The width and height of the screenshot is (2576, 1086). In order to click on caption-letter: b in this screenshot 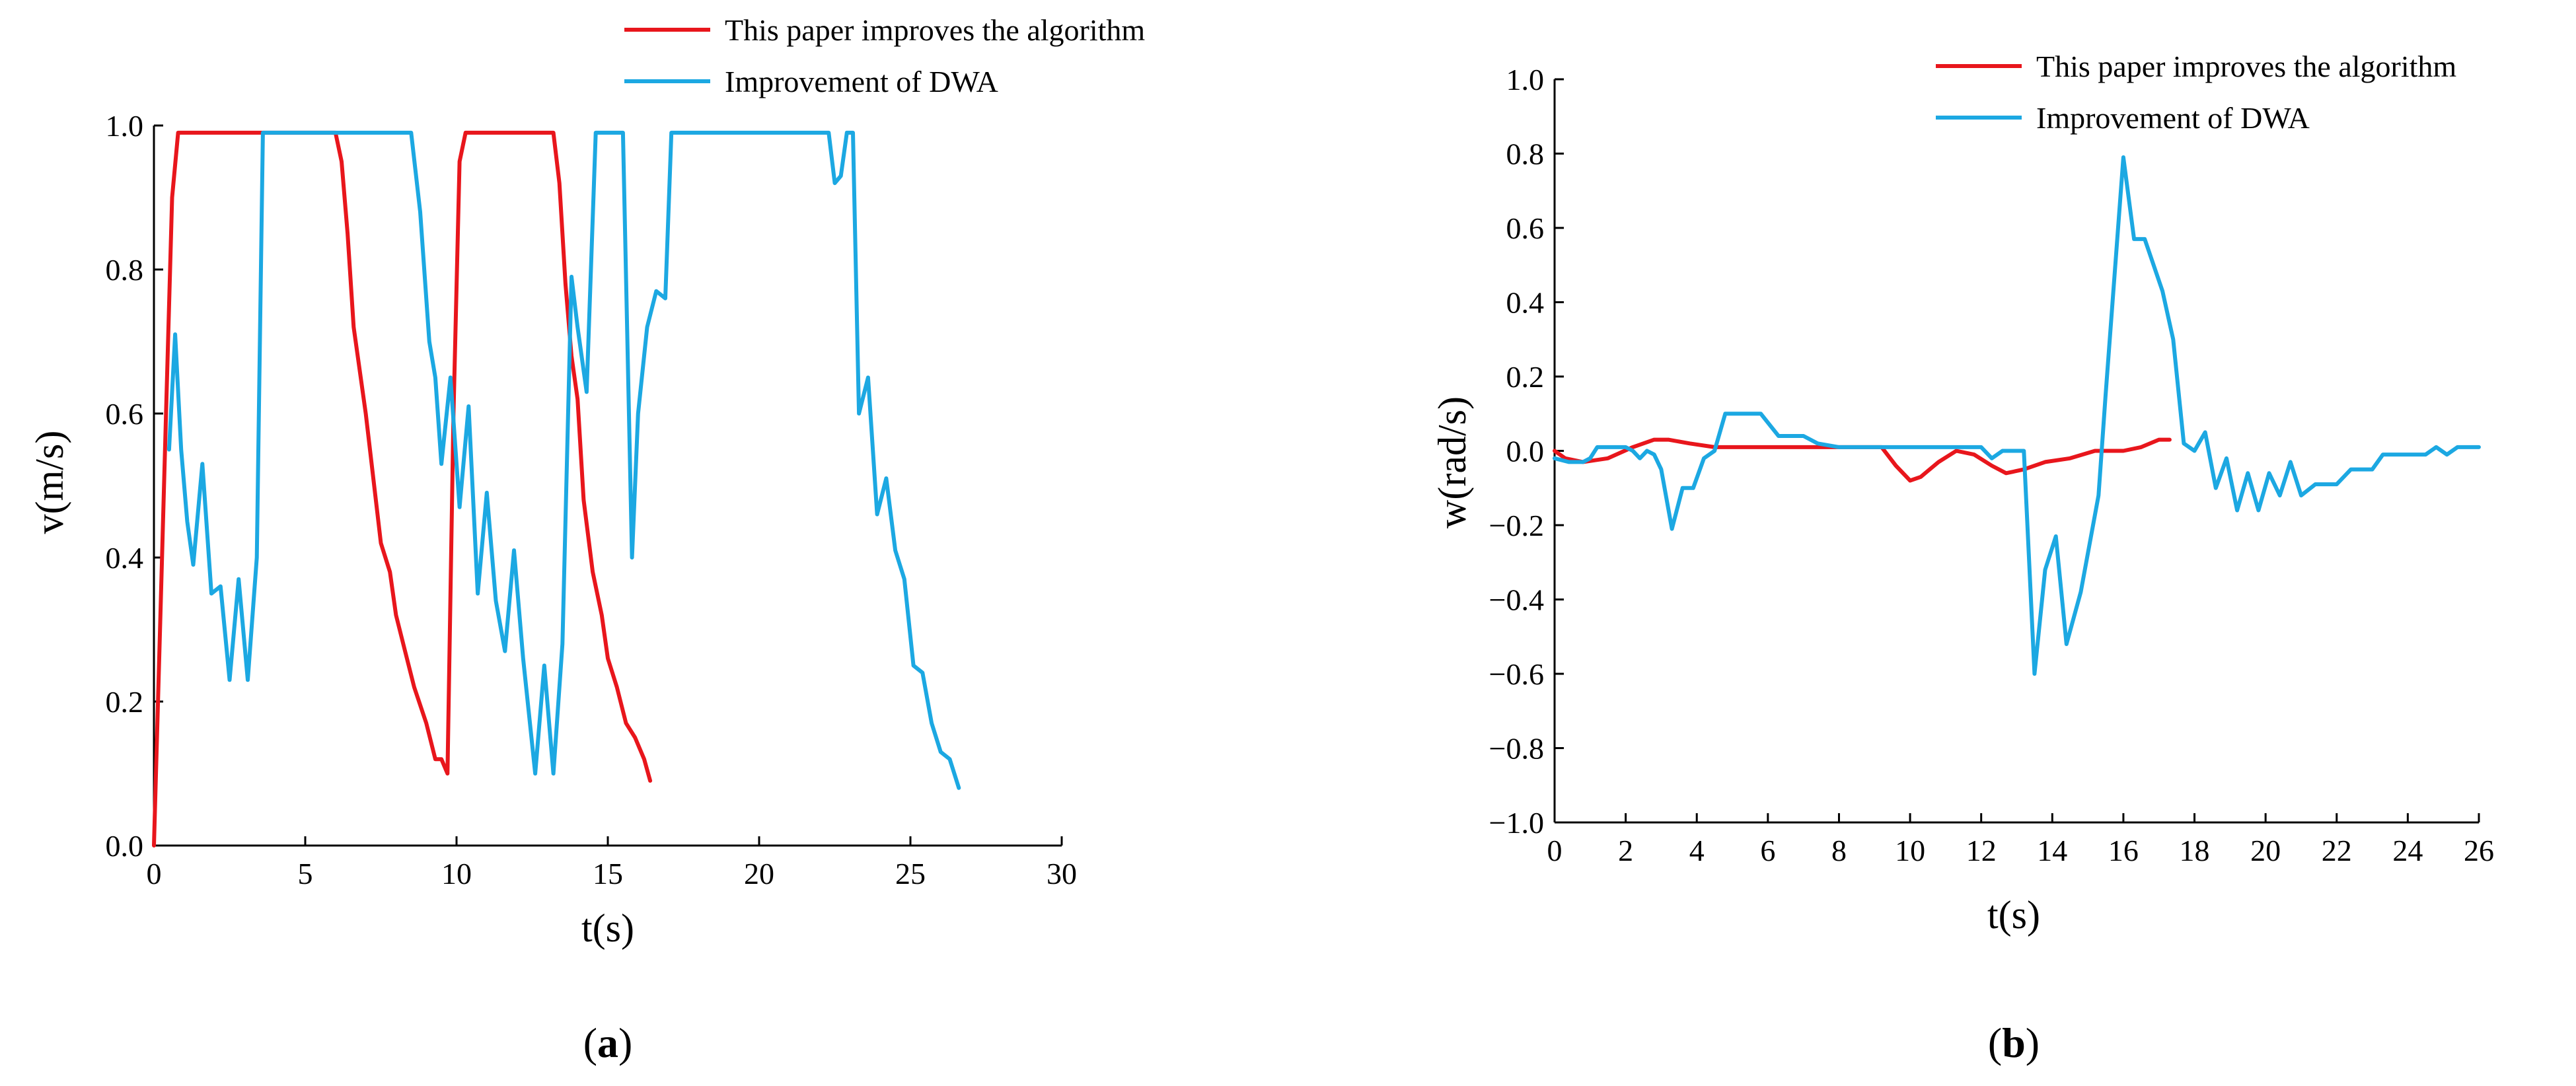, I will do `click(2014, 1042)`.